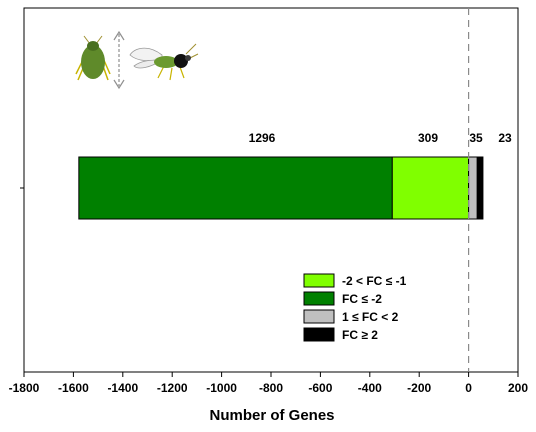  I want to click on double-arrow-icon, so click(119, 60).